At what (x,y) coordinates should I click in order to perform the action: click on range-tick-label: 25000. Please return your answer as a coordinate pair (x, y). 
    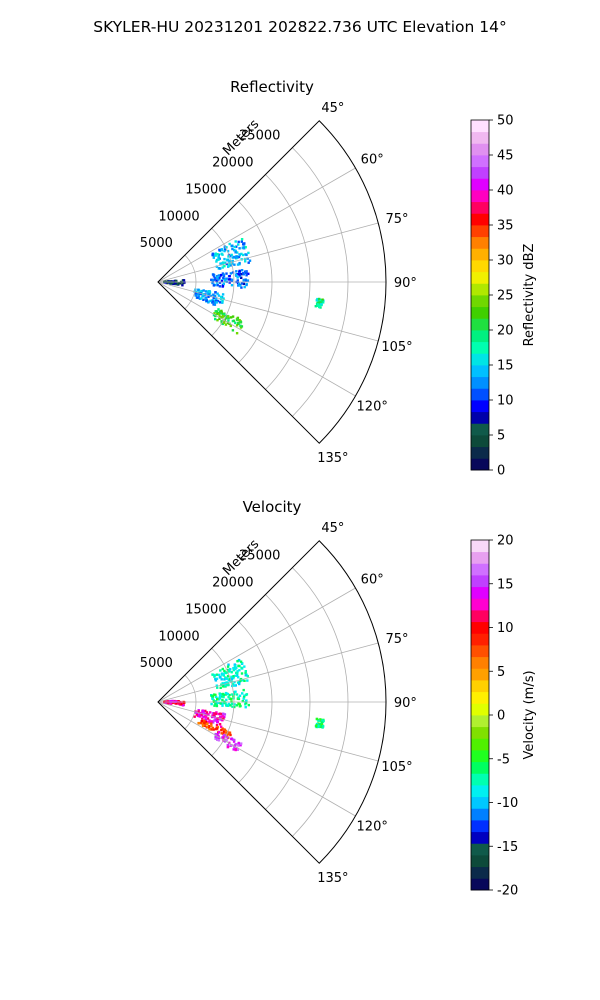
    Looking at the image, I should click on (259, 136).